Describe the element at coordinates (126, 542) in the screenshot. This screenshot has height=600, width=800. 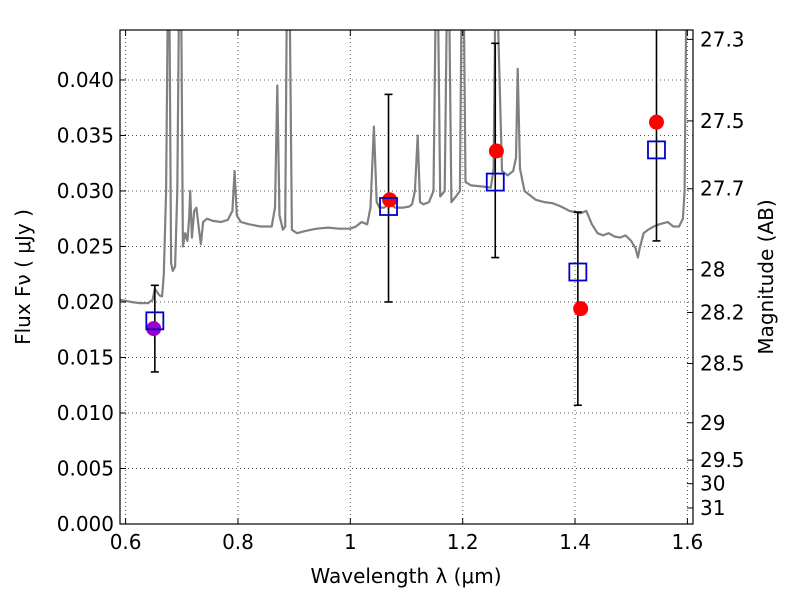
I see `x-tick-label: 0.6` at that location.